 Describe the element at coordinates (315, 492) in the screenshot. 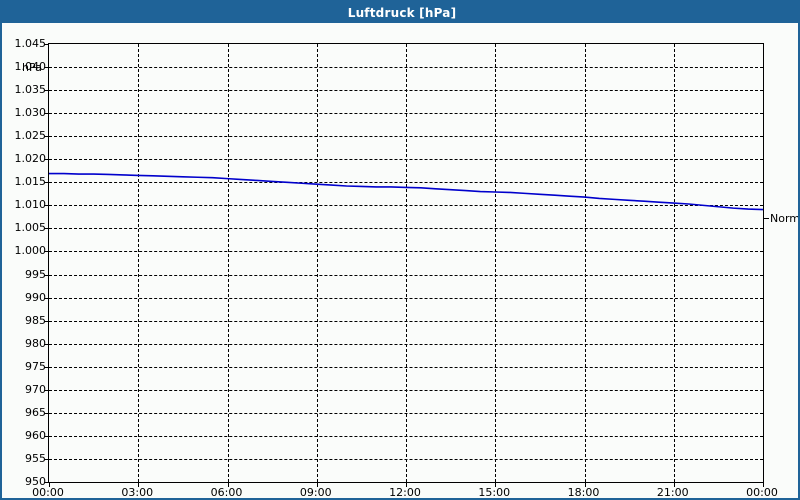

I see `x-tick-time: 09:00` at that location.